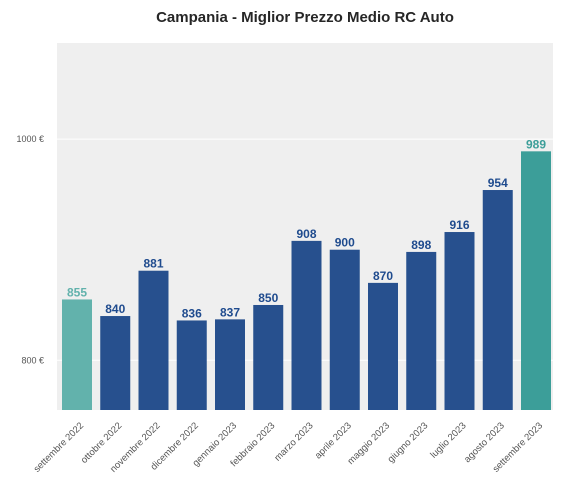  I want to click on x-tick-label: luglio 2023, so click(448, 440).